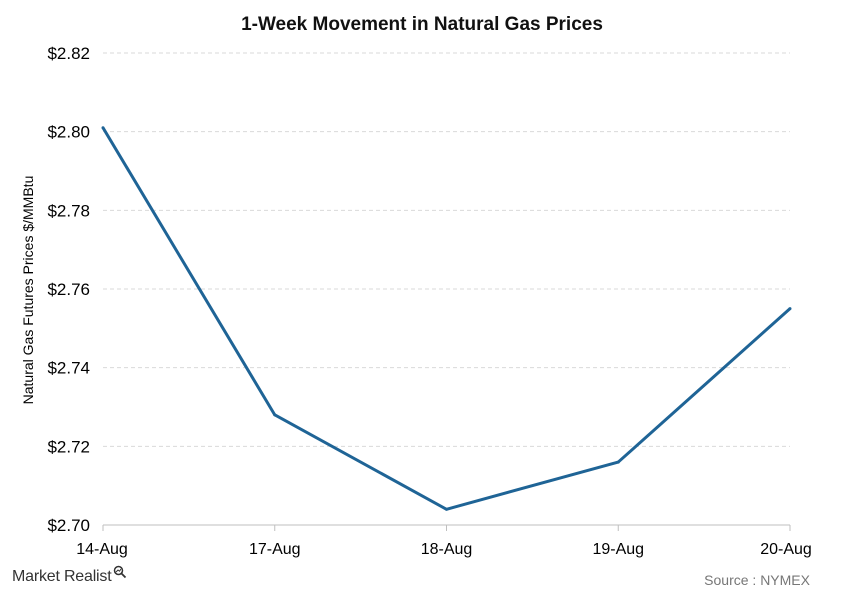 The height and width of the screenshot is (595, 844). I want to click on y-tick-label: $2.76, so click(68, 289).